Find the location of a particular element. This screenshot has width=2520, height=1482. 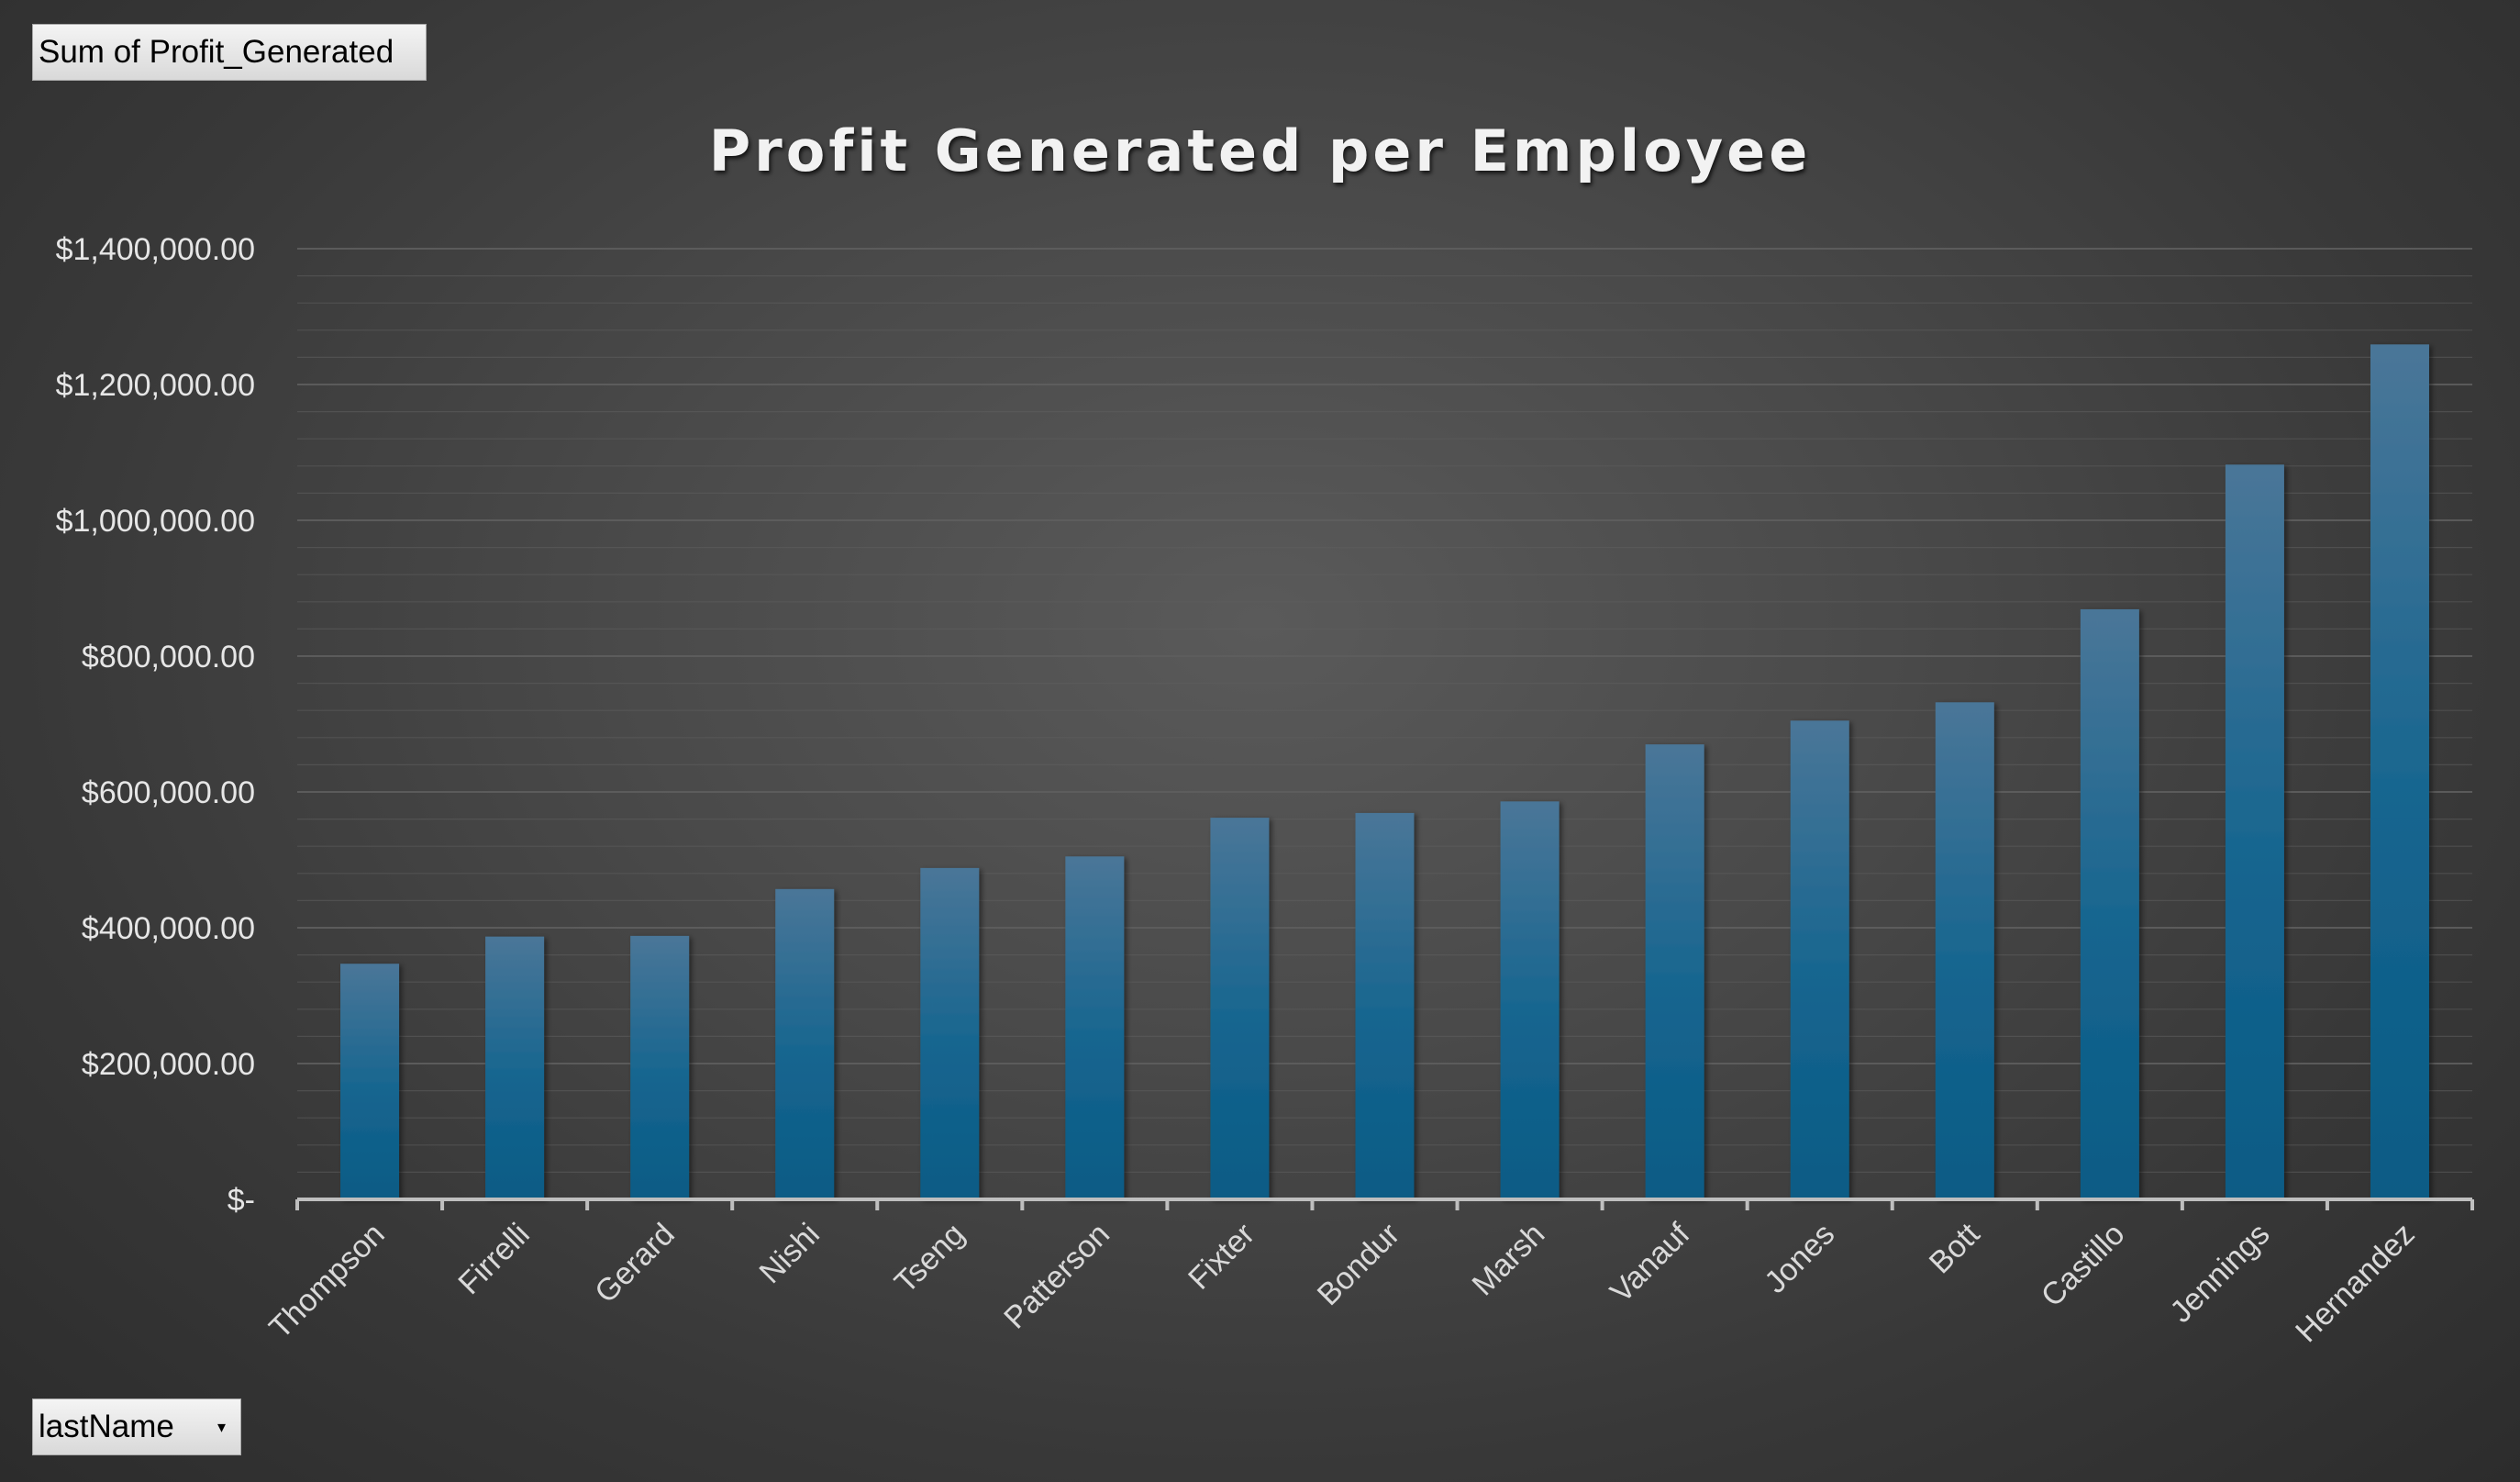

y-tick-label: $1,000,000.00 is located at coordinates (155, 521).